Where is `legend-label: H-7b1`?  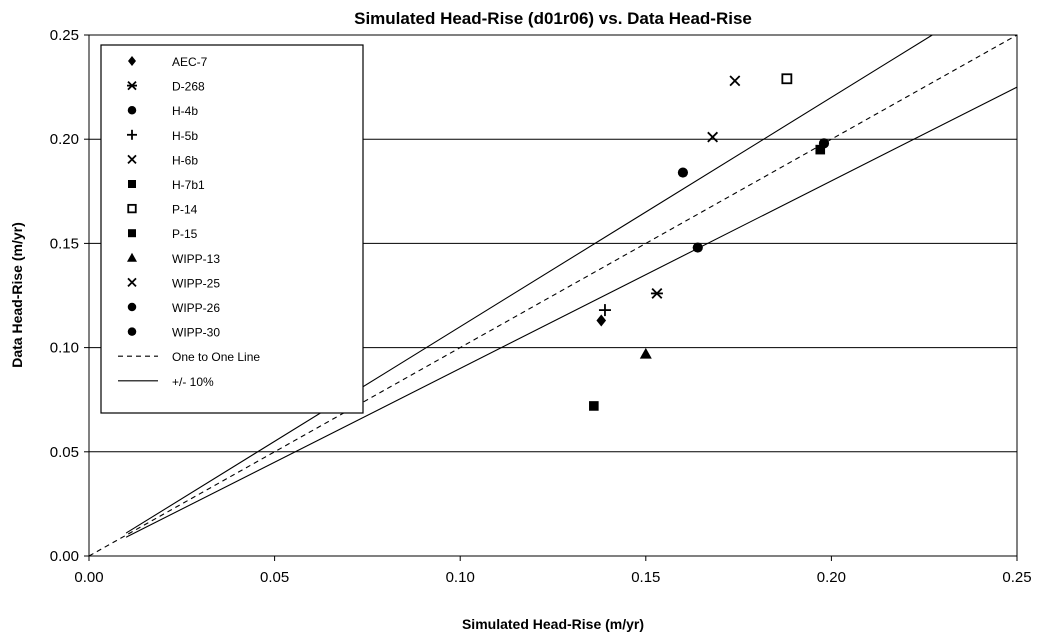 legend-label: H-7b1 is located at coordinates (188, 185).